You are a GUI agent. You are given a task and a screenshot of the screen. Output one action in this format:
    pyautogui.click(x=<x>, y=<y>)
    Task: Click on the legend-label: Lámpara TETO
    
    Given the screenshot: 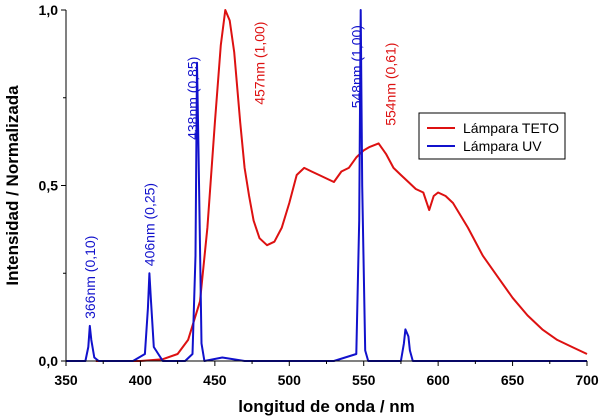 What is the action you would take?
    pyautogui.click(x=511, y=128)
    